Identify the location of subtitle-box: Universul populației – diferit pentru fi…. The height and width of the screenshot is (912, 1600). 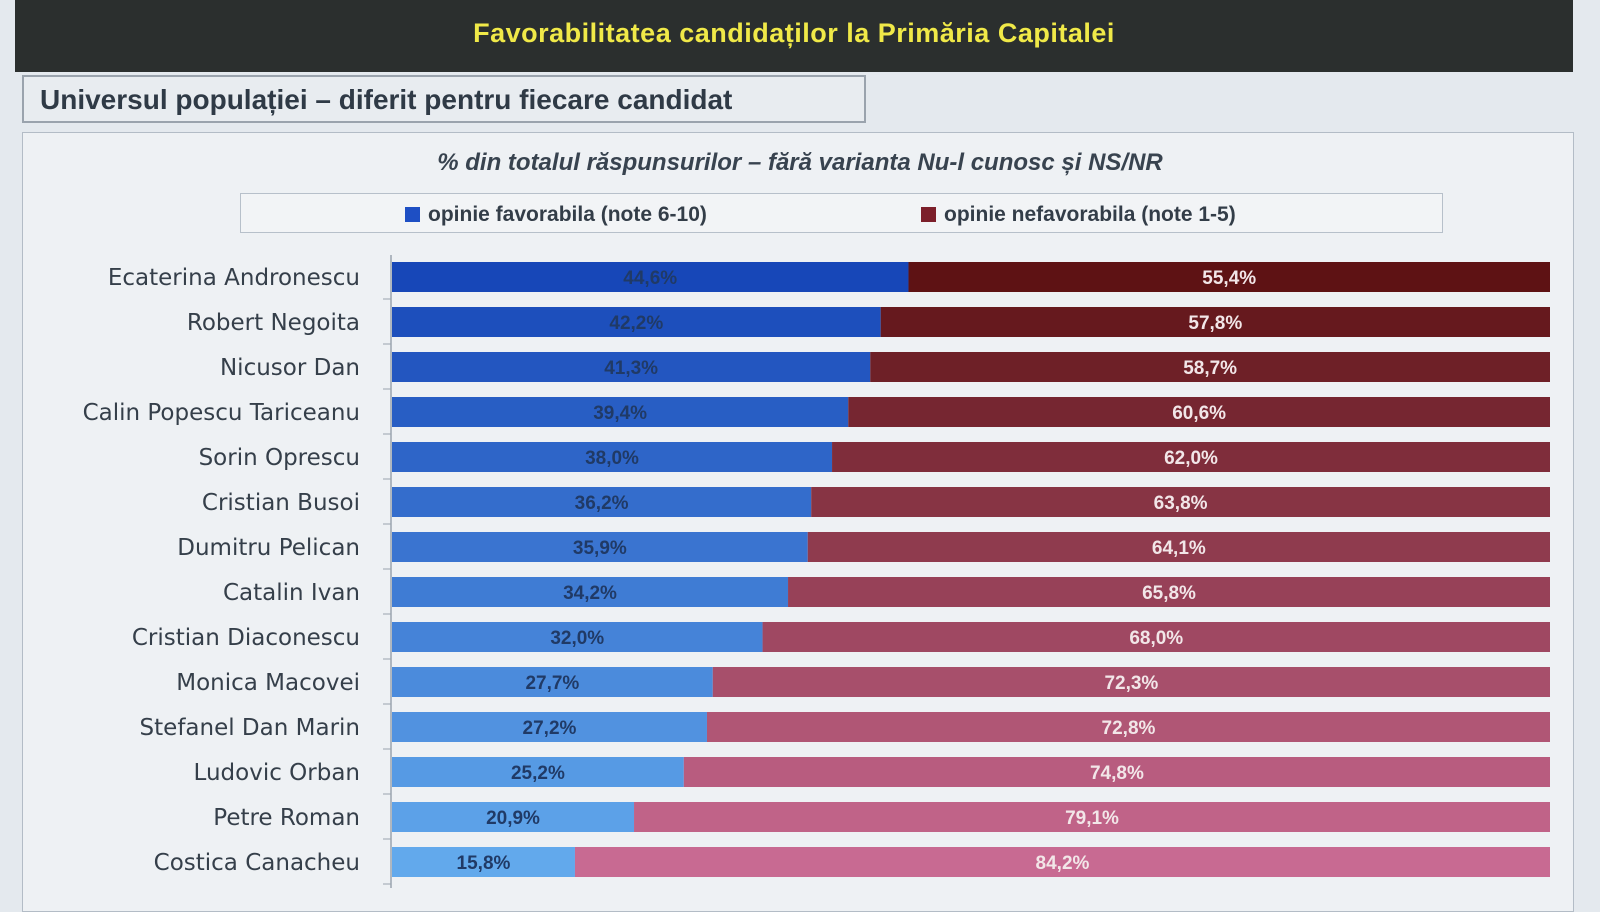
(444, 99).